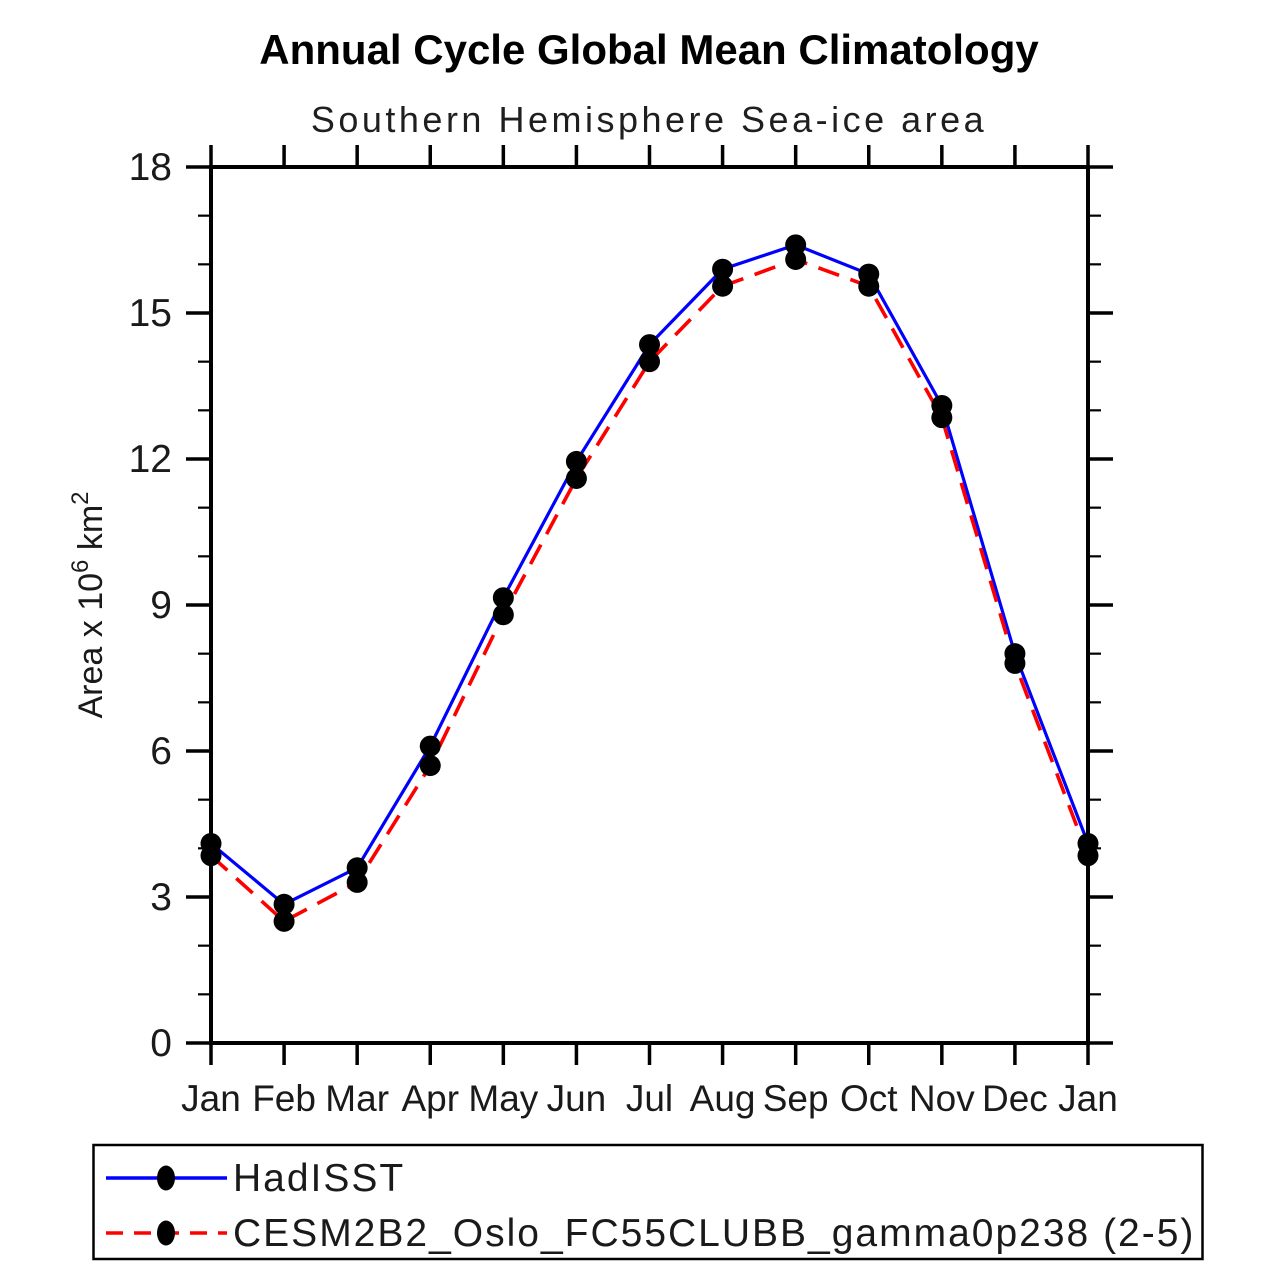  Describe the element at coordinates (577, 1098) in the screenshot. I see `x-tick-label: Jun` at that location.